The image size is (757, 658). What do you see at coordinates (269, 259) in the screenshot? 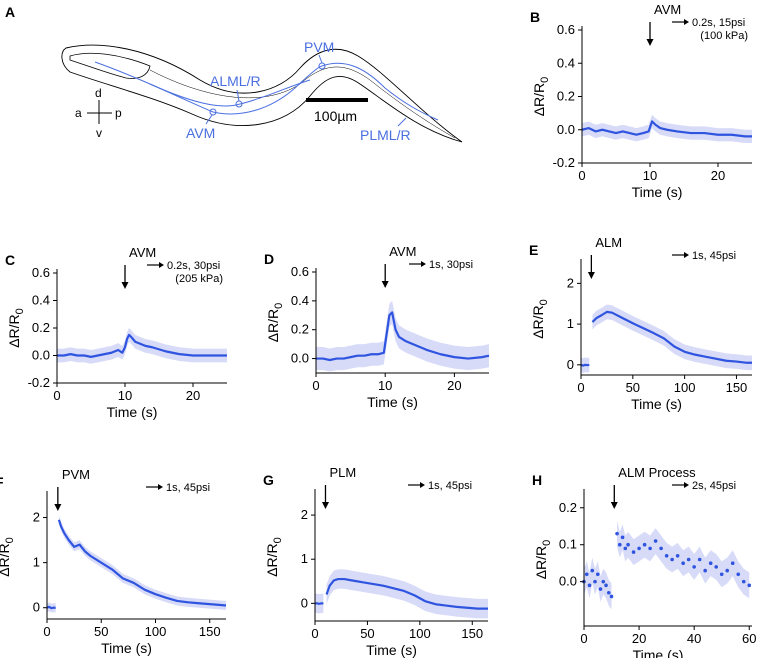
I see `panel-letter: D` at bounding box center [269, 259].